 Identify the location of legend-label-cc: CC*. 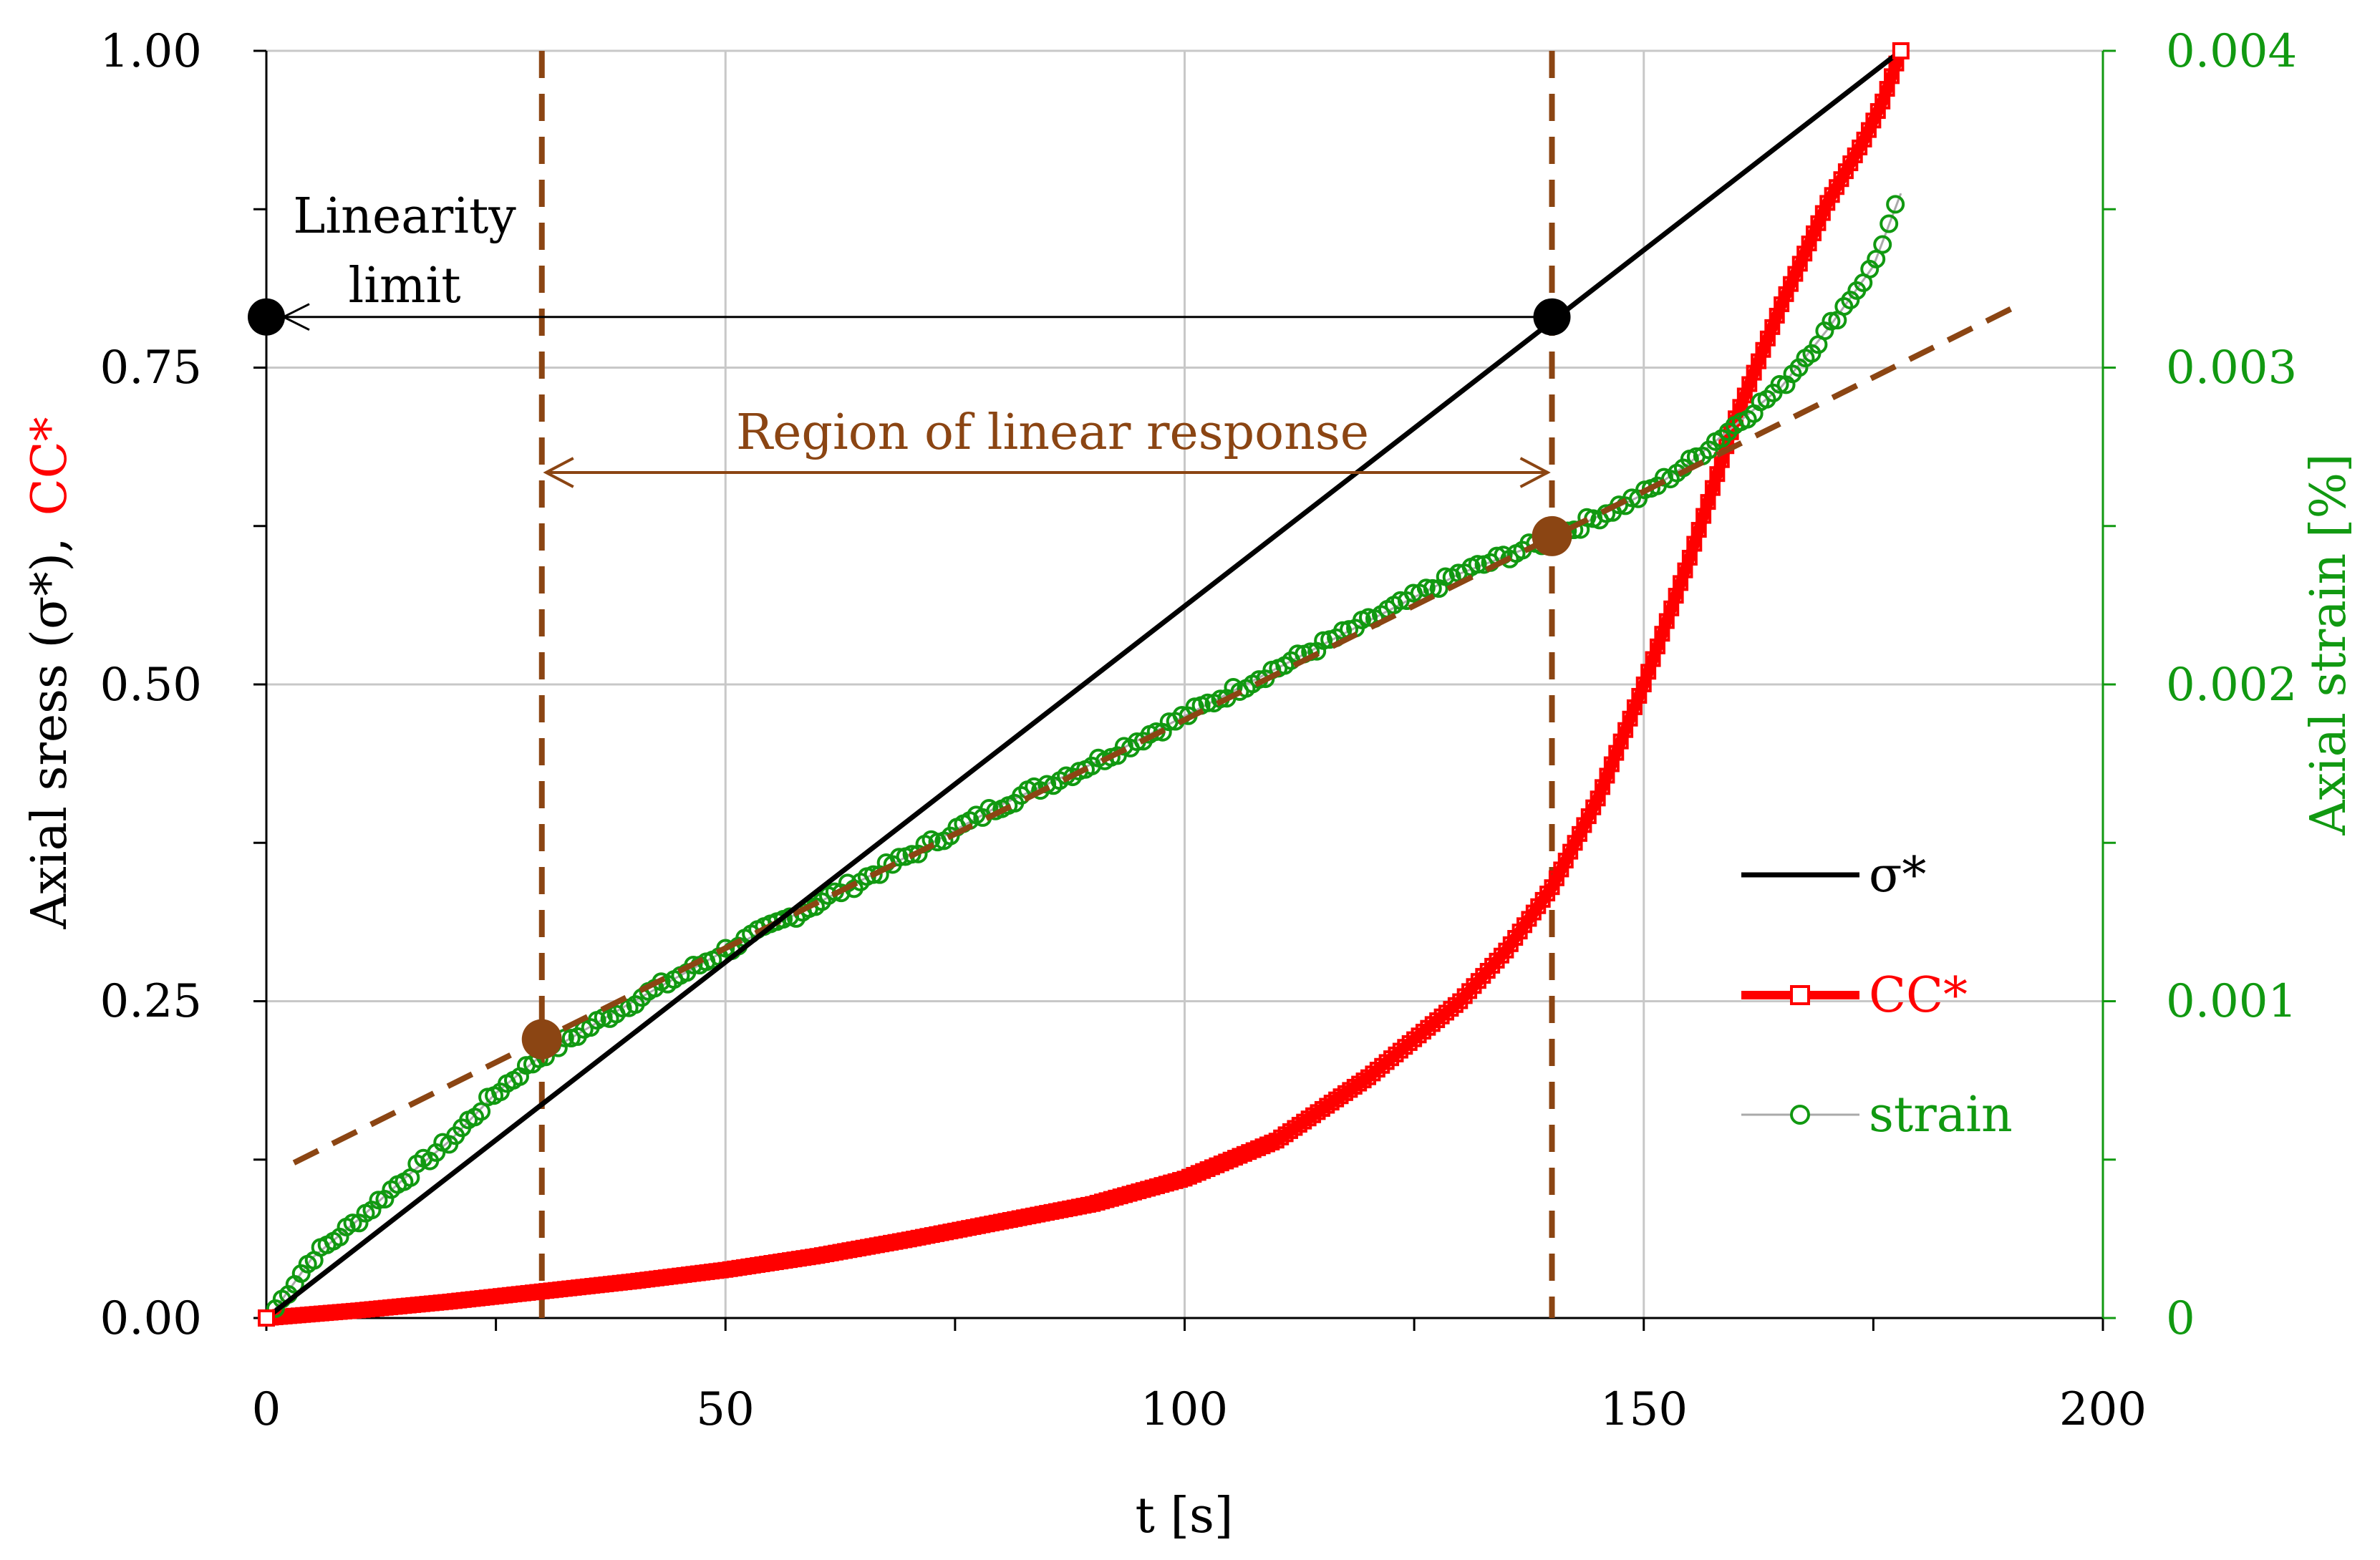
(1918, 995).